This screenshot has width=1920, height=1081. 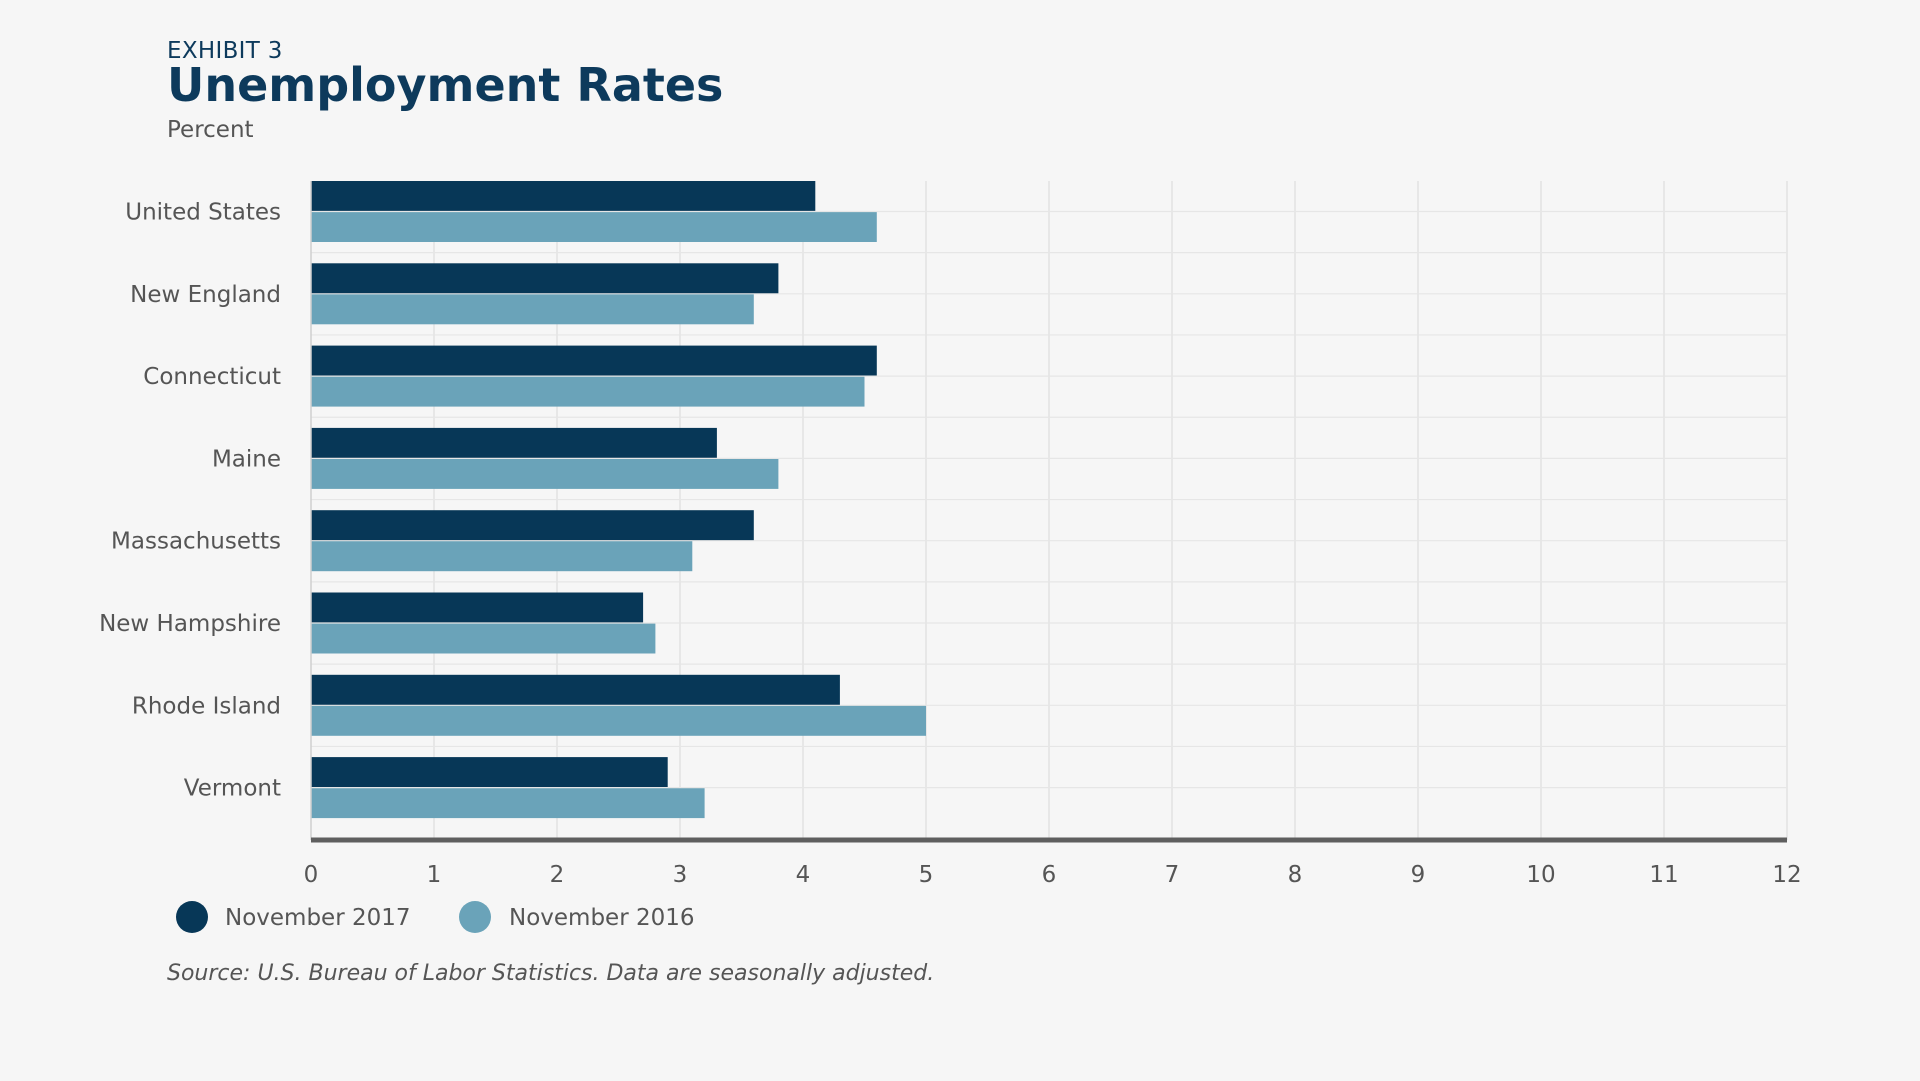 I want to click on category-label: Maine, so click(x=246, y=459).